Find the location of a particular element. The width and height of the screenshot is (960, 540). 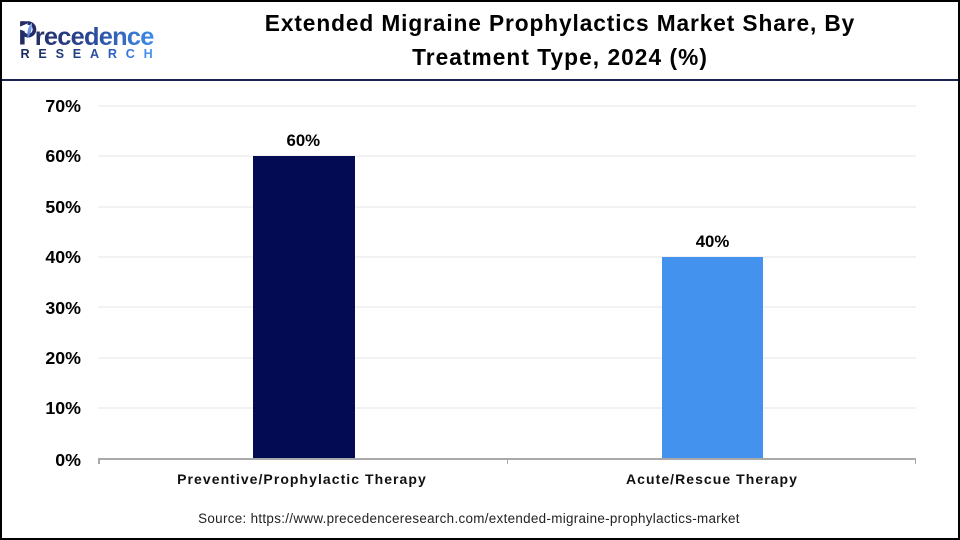

svg-text: RESEARCH is located at coordinates (91, 54).